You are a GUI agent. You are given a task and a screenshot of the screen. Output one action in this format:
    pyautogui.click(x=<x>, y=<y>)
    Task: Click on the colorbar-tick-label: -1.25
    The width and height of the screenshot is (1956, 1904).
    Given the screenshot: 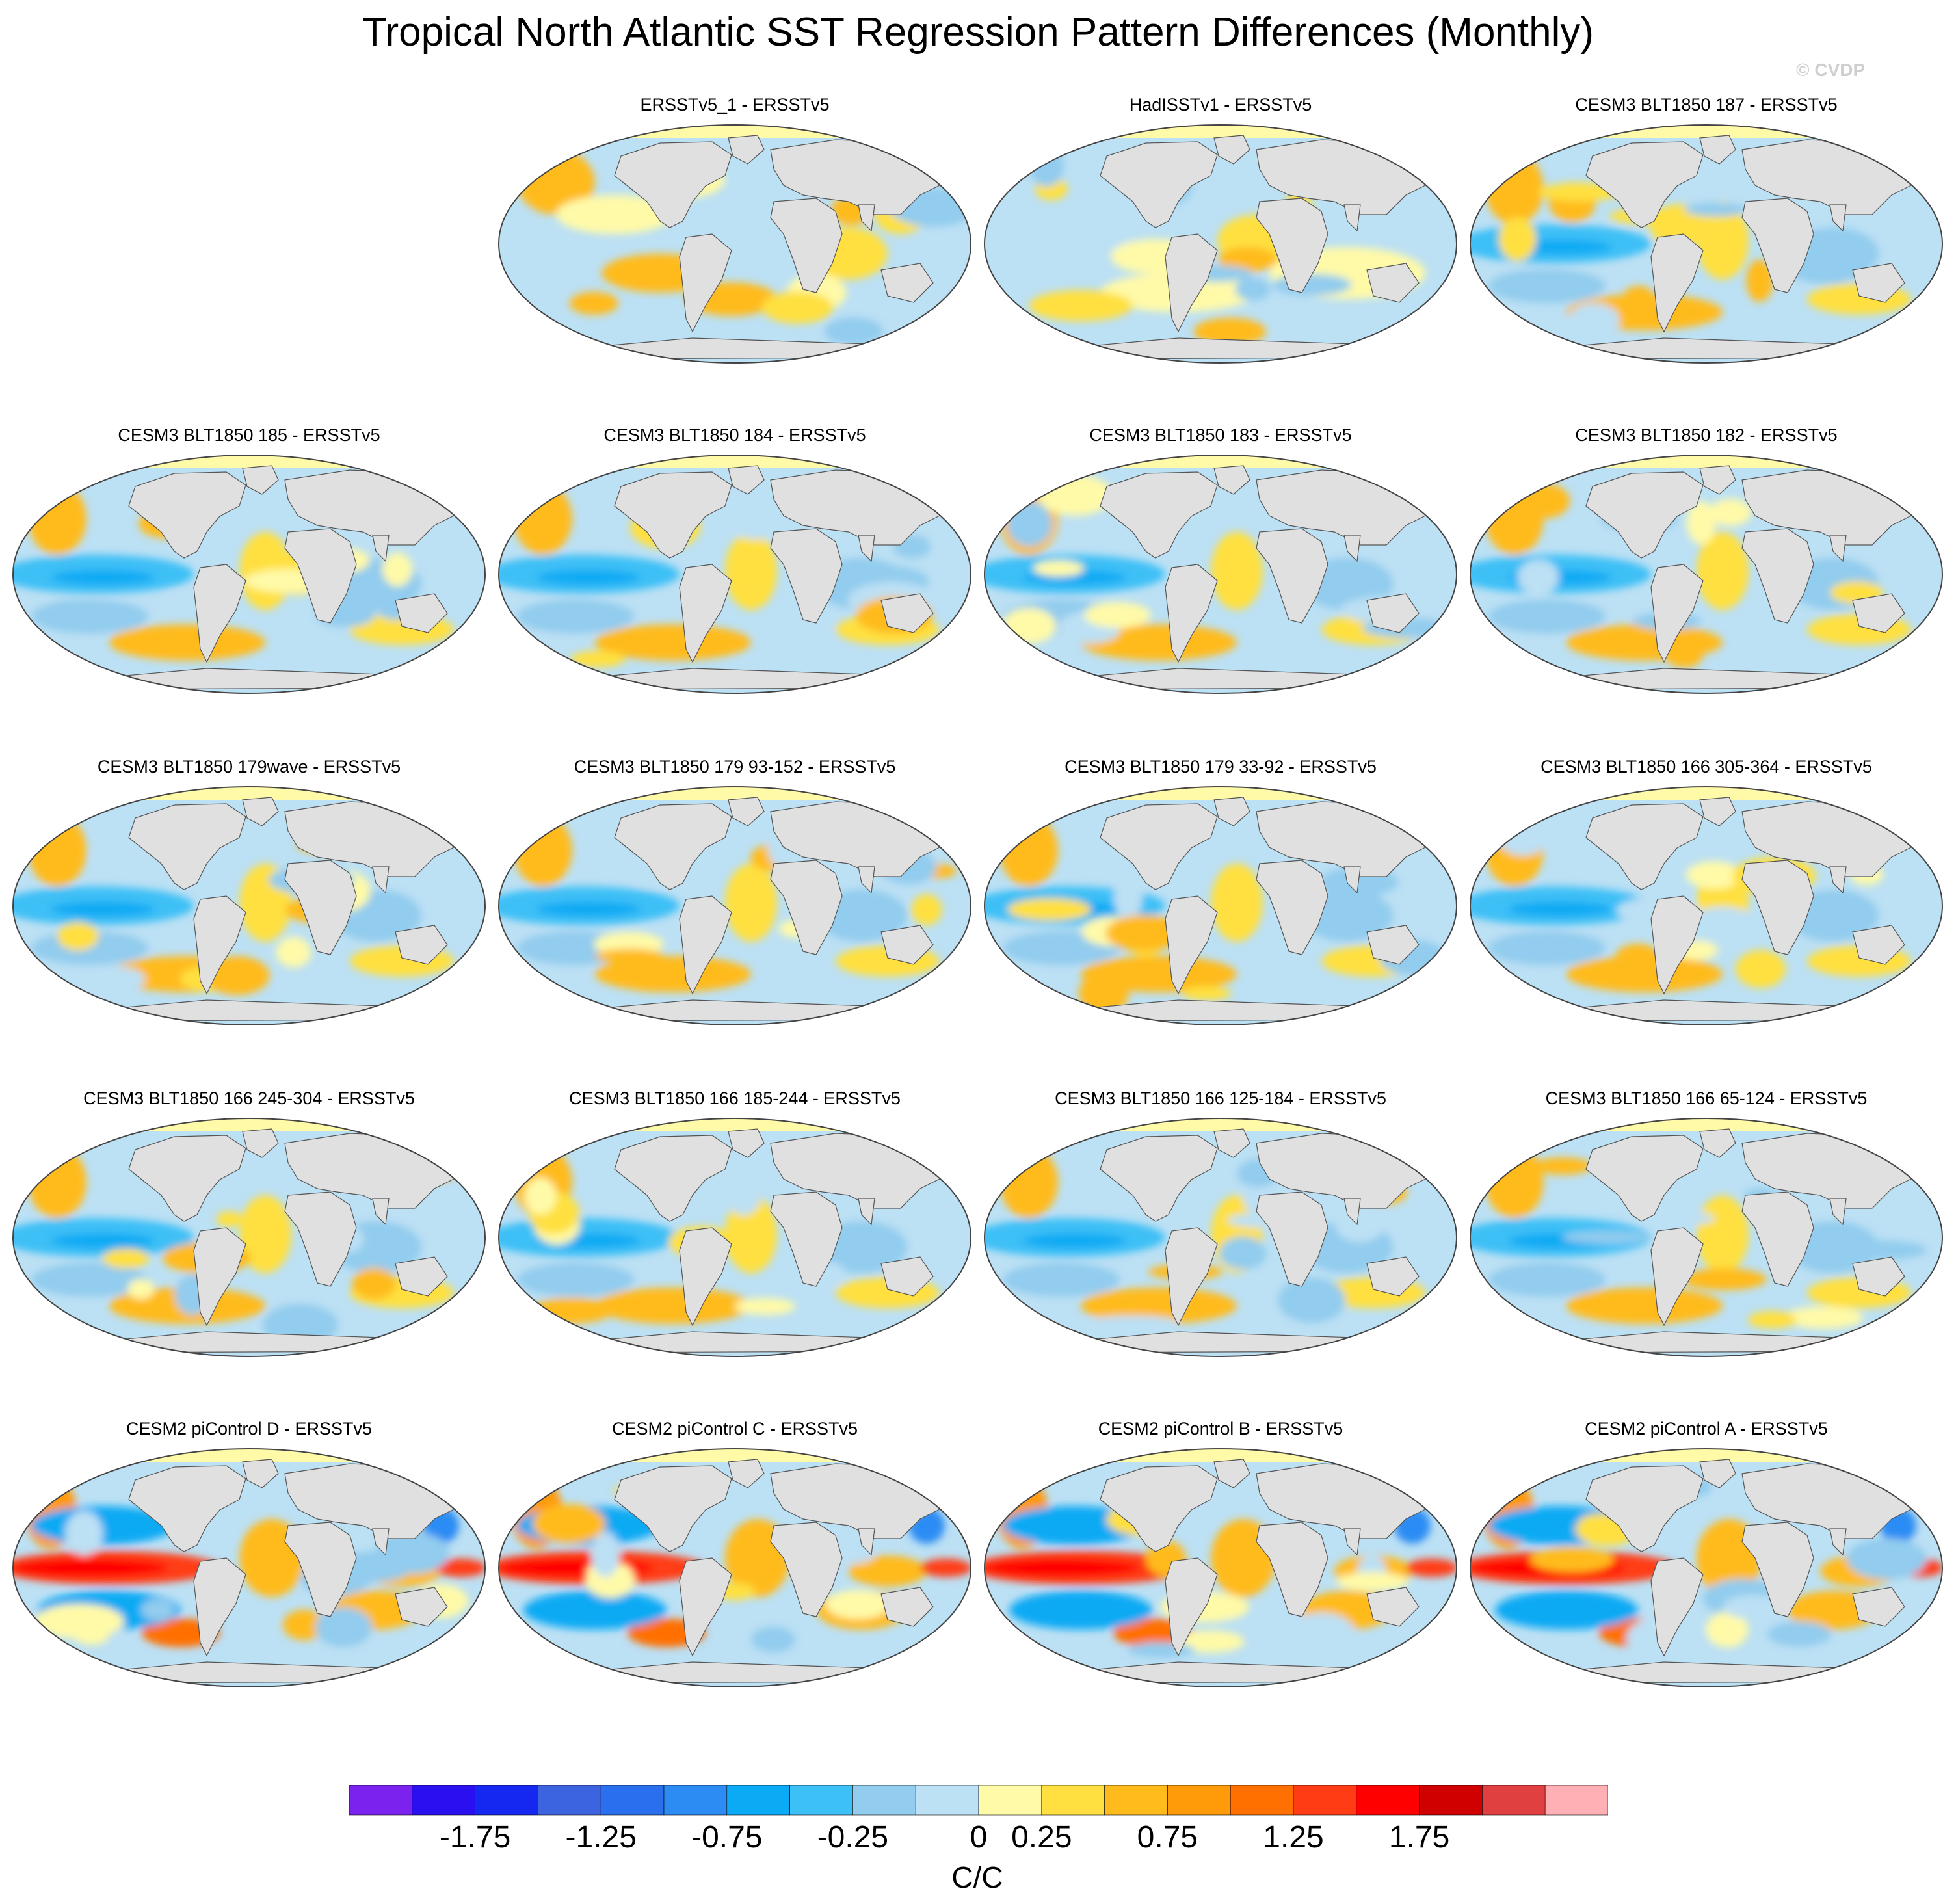 What is the action you would take?
    pyautogui.click(x=601, y=1837)
    